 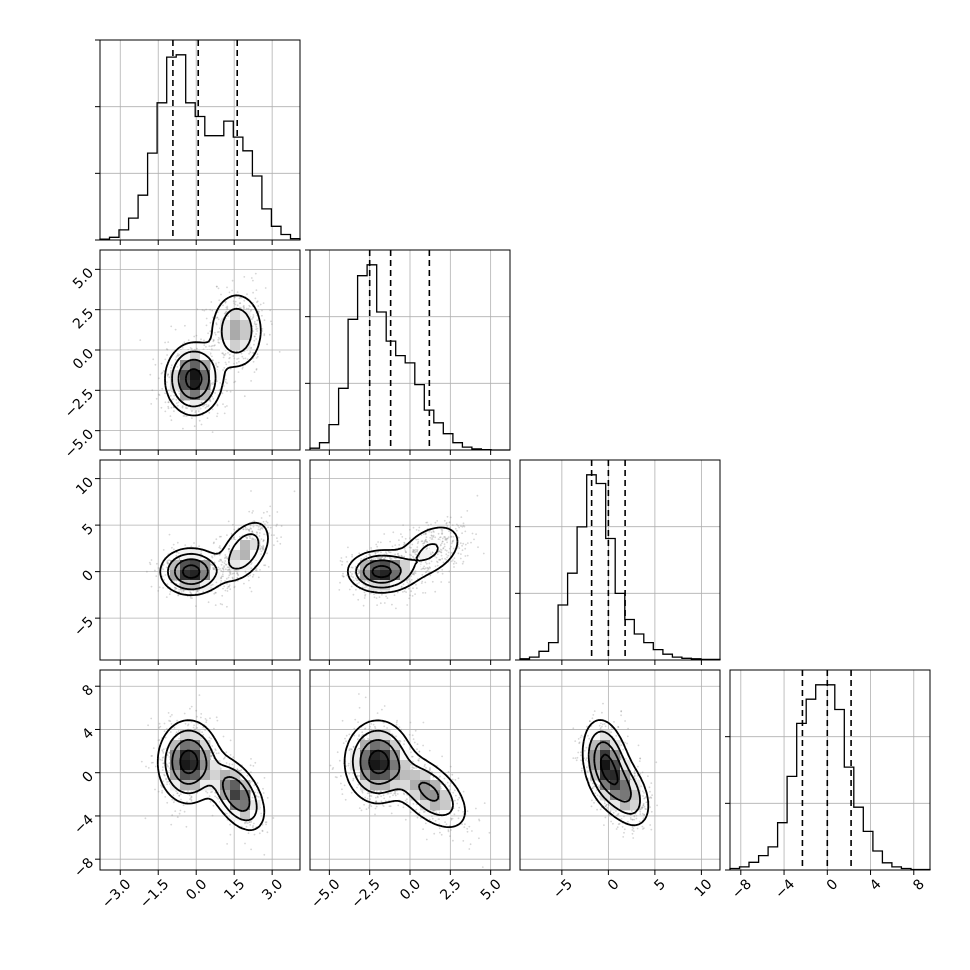 I want to click on panel-frame, so click(x=200, y=770).